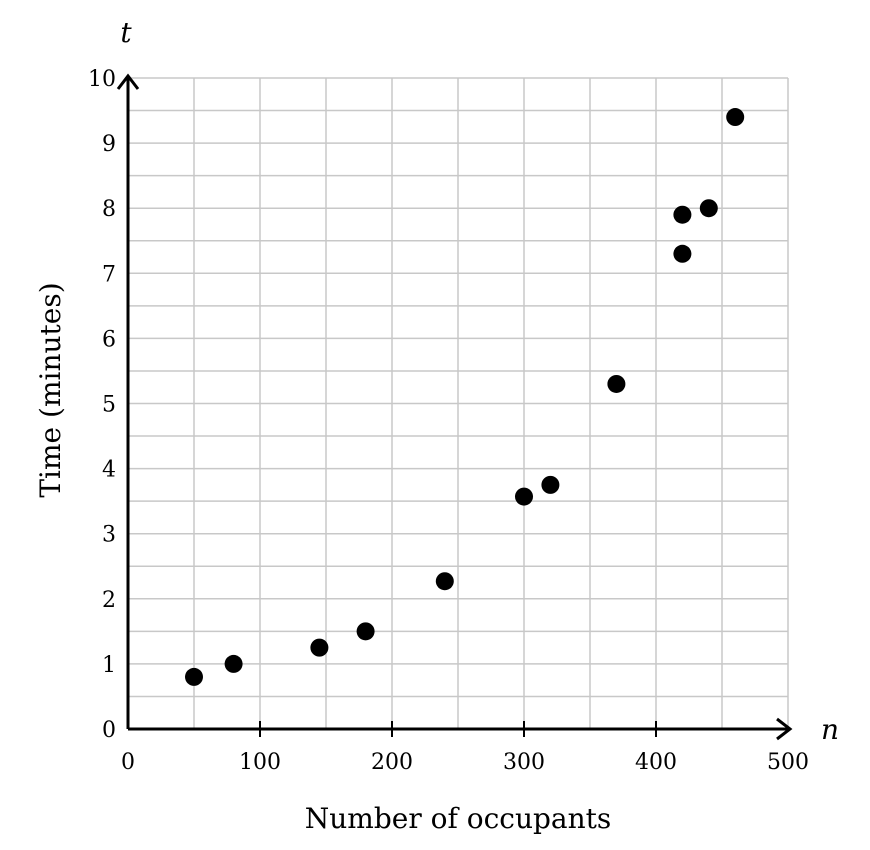 This screenshot has height=850, width=870. I want to click on y-tick-label: 1, so click(109, 665).